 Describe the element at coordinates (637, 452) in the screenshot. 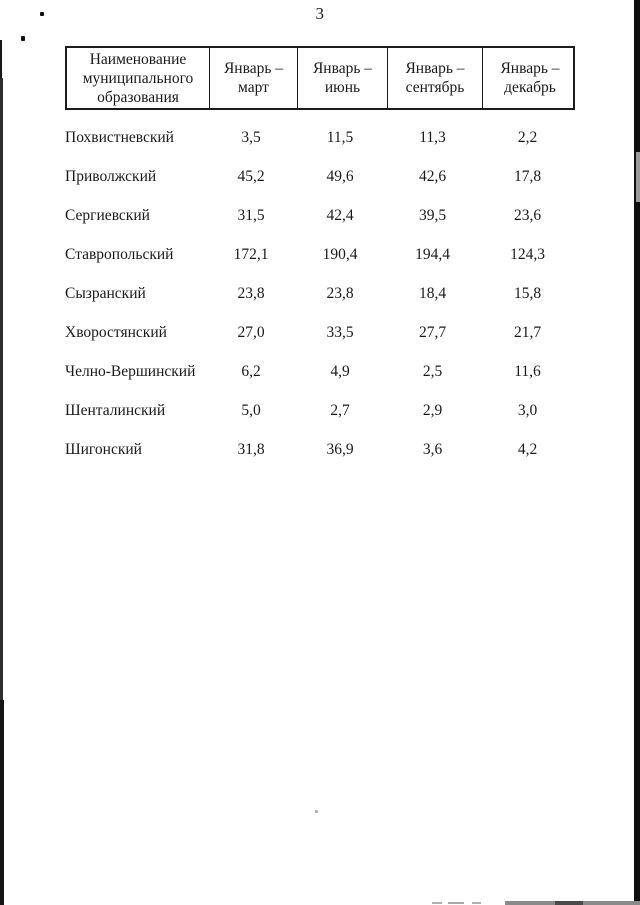

I see `scan-artifact-right-edge` at that location.